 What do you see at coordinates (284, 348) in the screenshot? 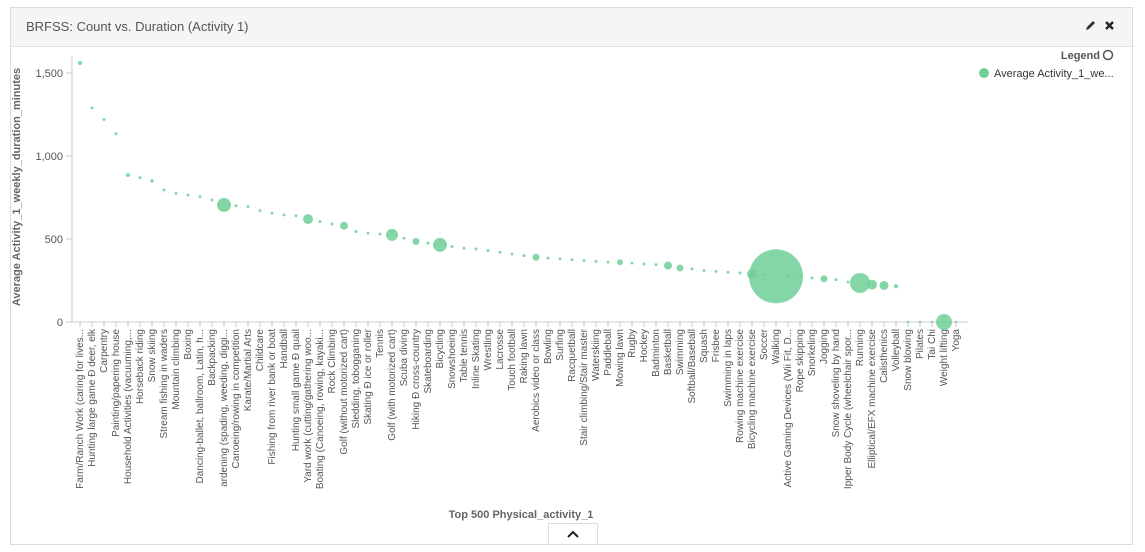
I see `x-tick-label: Handball` at bounding box center [284, 348].